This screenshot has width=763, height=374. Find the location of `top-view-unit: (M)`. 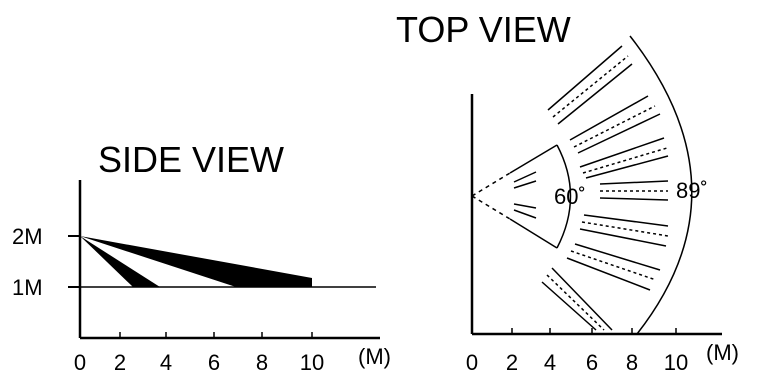

top-view-unit: (M) is located at coordinates (722, 352).